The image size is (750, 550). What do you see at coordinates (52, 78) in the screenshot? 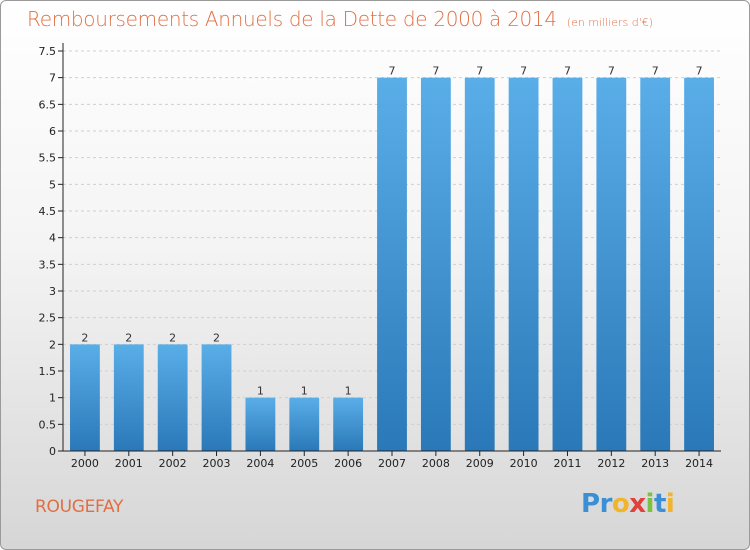
I see `y-tick-label: 7` at bounding box center [52, 78].